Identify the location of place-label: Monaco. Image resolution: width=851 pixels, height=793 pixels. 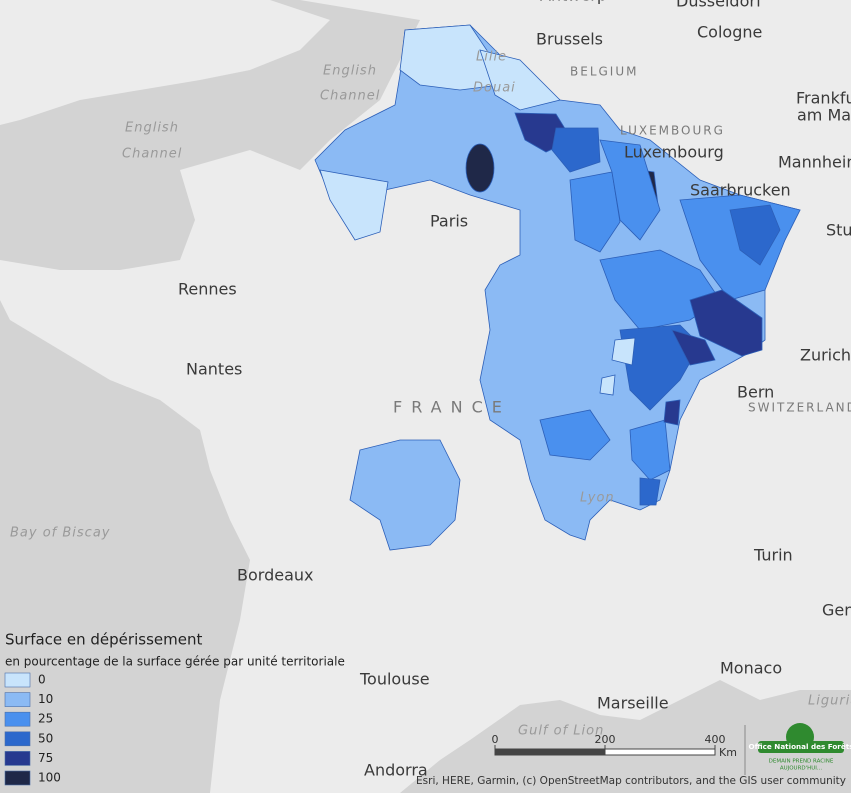
(751, 668).